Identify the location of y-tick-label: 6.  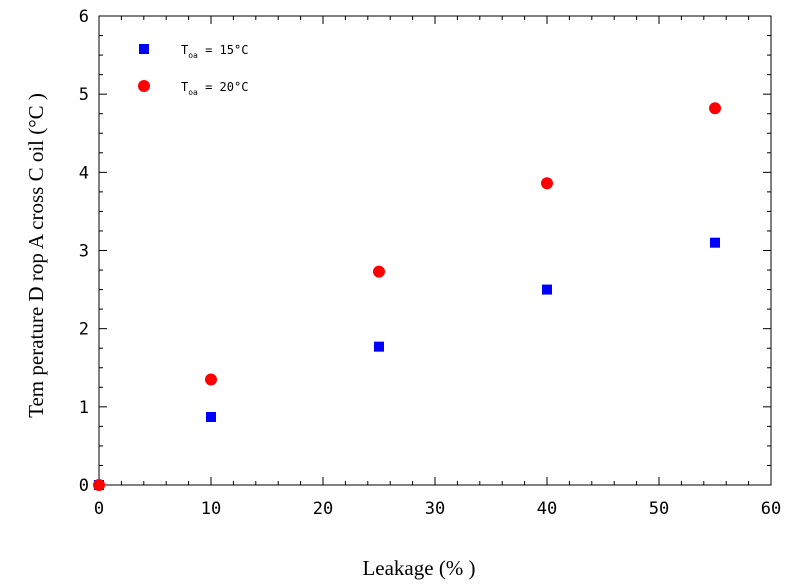
(84, 17).